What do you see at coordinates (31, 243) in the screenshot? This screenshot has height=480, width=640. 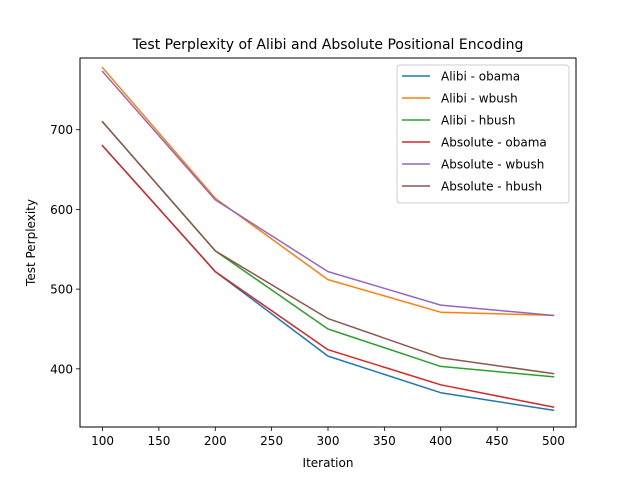 I see `y-axis-label: Test Perplexity` at bounding box center [31, 243].